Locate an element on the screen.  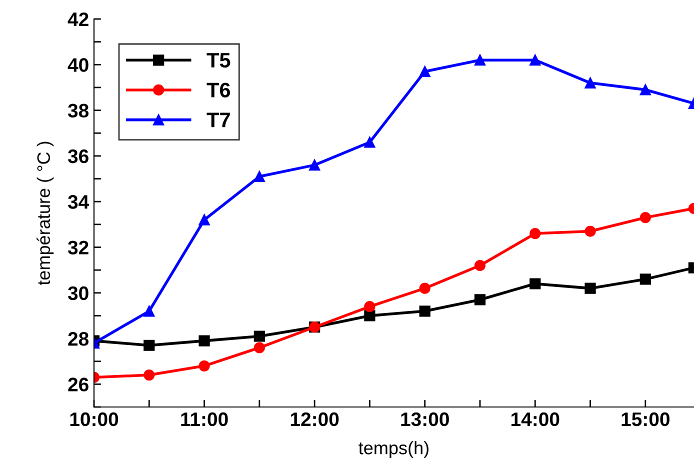
y-tick-label: 26 is located at coordinates (78, 385).